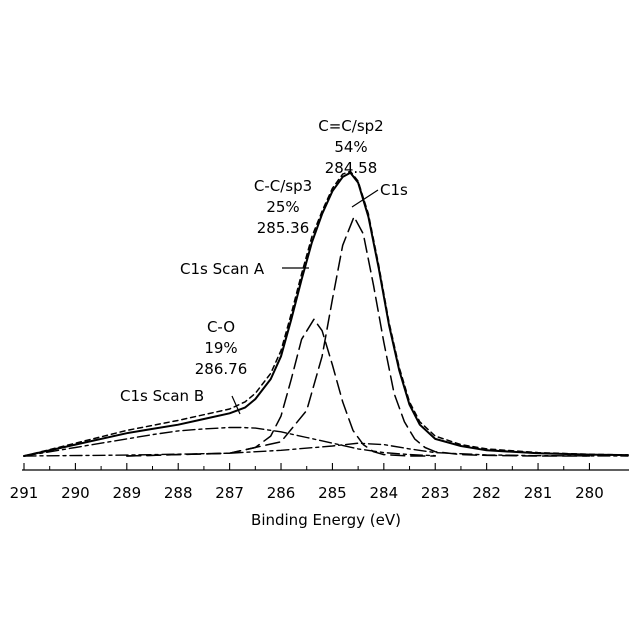  What do you see at coordinates (126, 493) in the screenshot?
I see `x-tick-label: 289` at bounding box center [126, 493].